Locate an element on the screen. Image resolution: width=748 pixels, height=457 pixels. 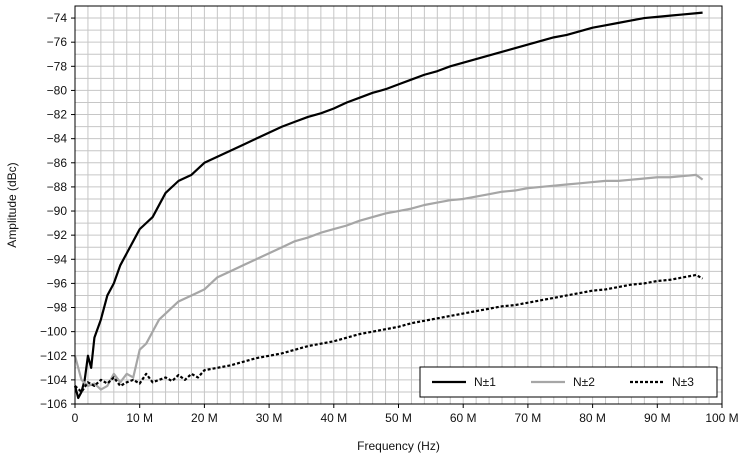
x-tick-label: 40 M is located at coordinates (333, 418).